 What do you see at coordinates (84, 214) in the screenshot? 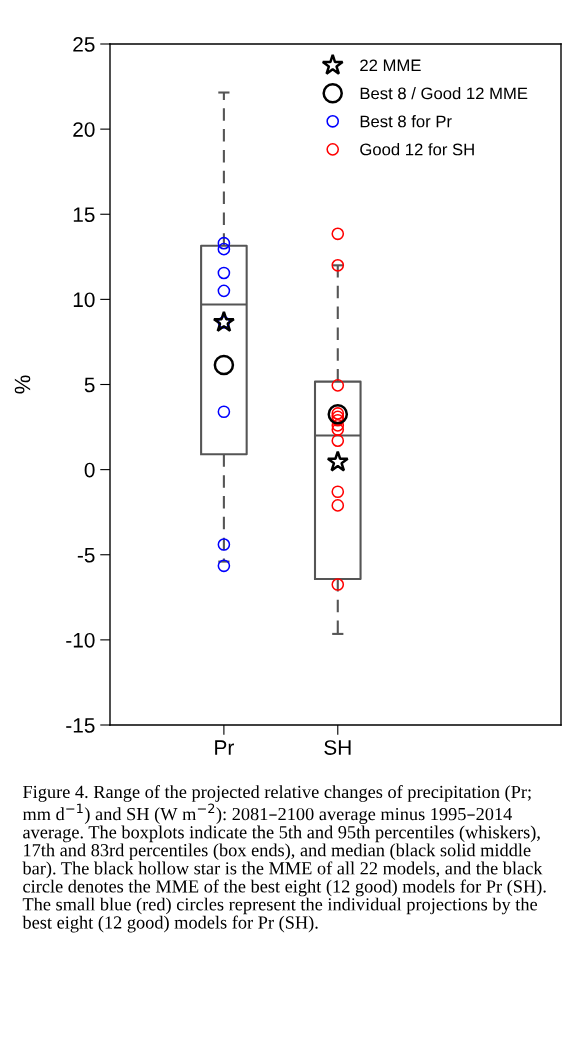
I see `y-tick-label: 15` at bounding box center [84, 214].